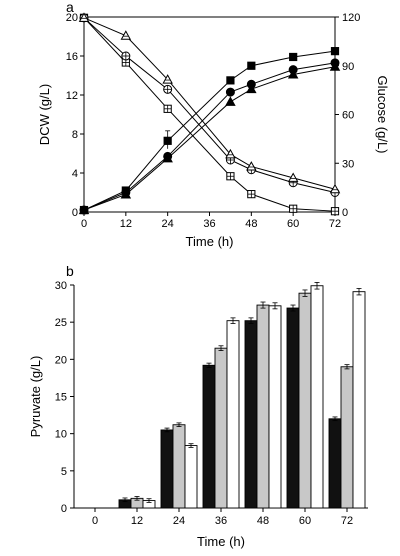 The height and width of the screenshot is (556, 400). What do you see at coordinates (345, 213) in the screenshot?
I see `y-tick-label-right: 0` at bounding box center [345, 213].